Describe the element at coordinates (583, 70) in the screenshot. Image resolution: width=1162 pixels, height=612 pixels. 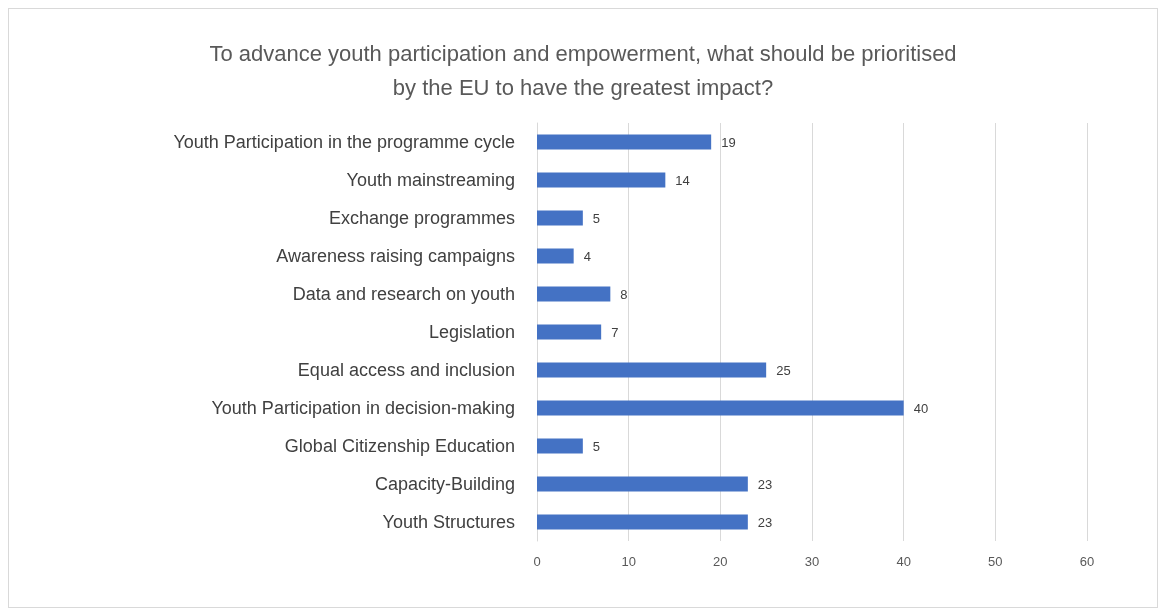
I see `chart-title: To advance youth participation and empowerment, what should be prioritised by the EU to have the greatest impact?` at that location.